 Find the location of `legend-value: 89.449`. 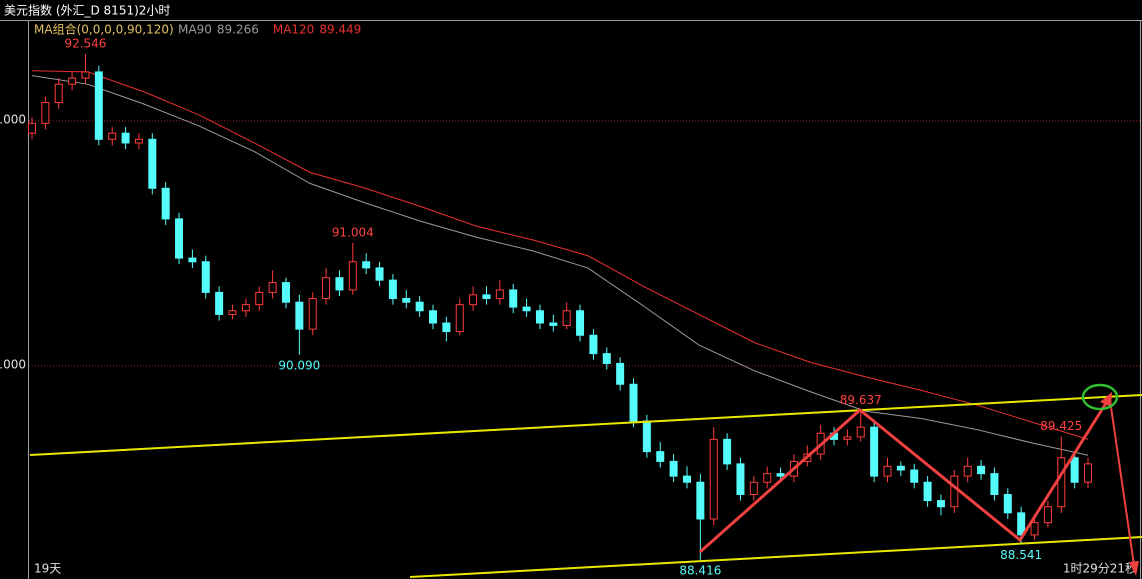

legend-value: 89.449 is located at coordinates (340, 30).